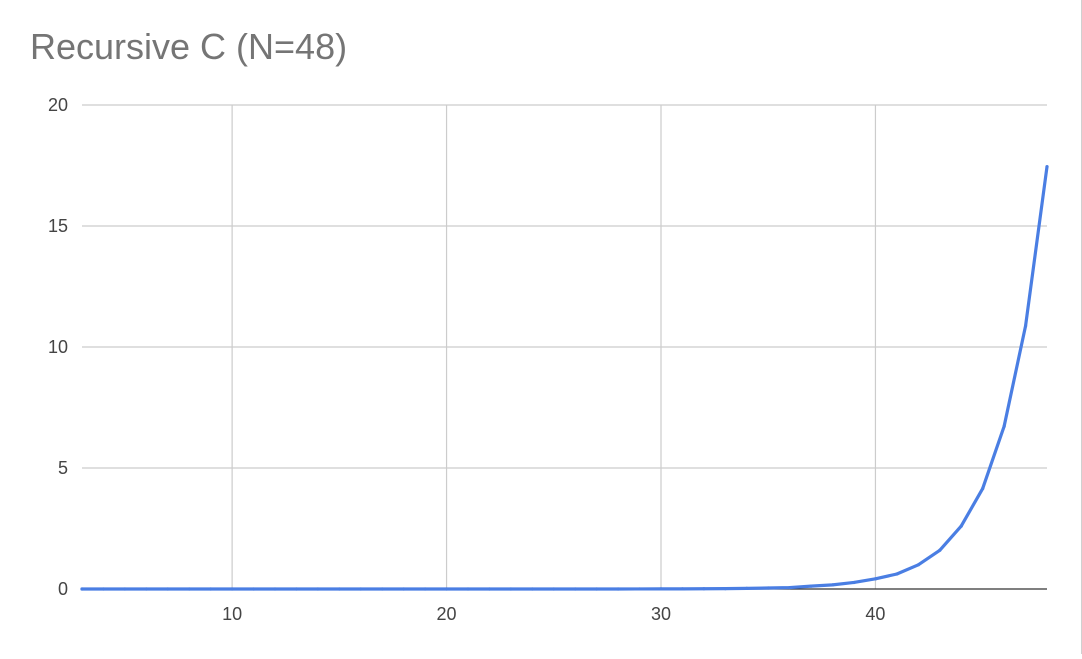 This screenshot has height=659, width=1082. I want to click on y-tick-label: 0, so click(63, 589).